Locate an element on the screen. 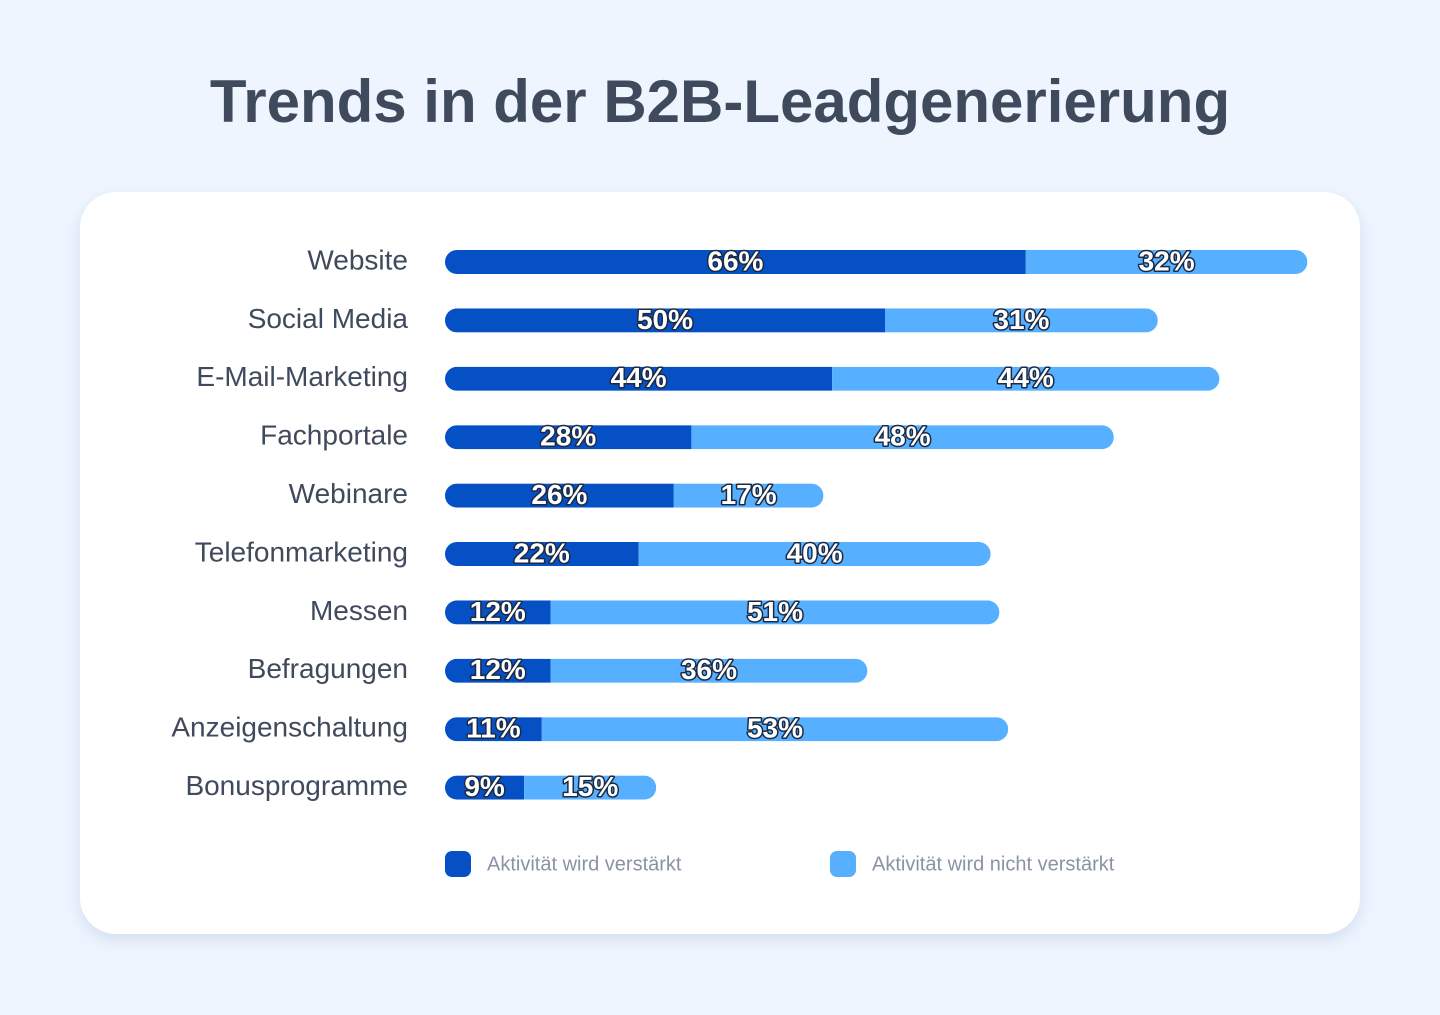 Image resolution: width=1440 pixels, height=1015 pixels. value-label: 51% is located at coordinates (775, 611).